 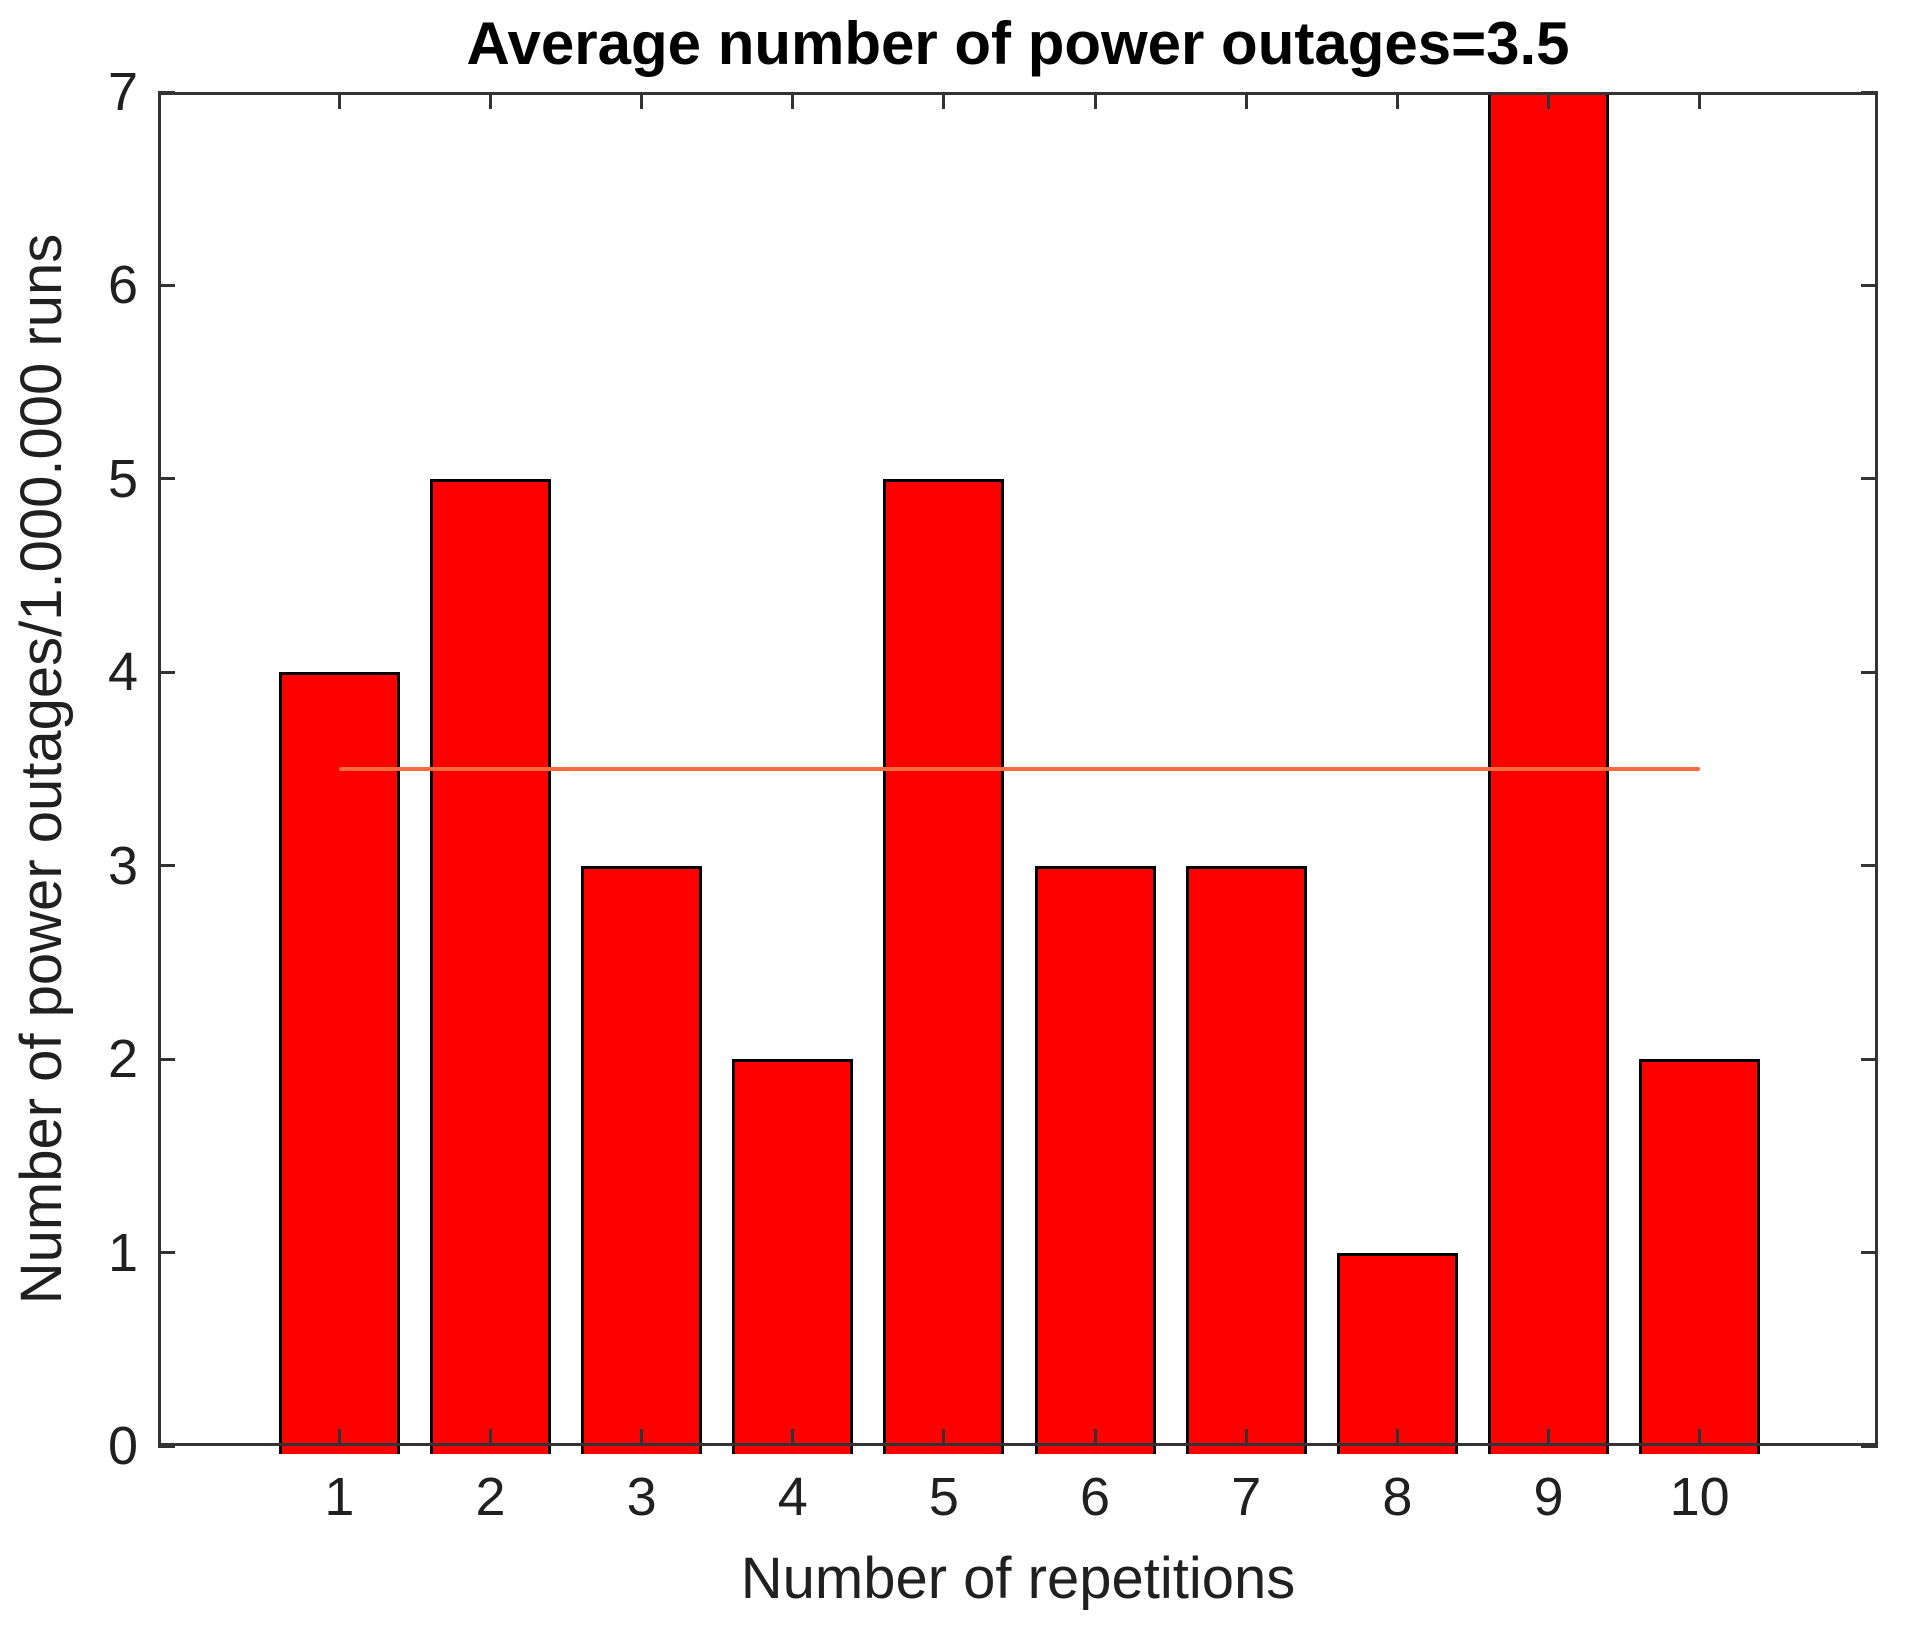 I want to click on x-tick-label-3: 3, so click(x=641, y=1497).